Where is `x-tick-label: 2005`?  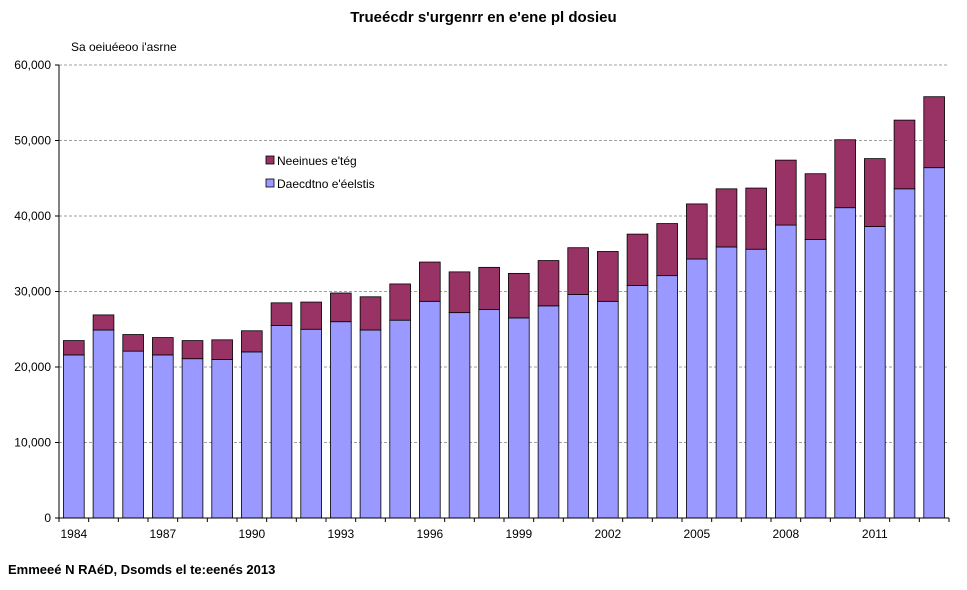 x-tick-label: 2005 is located at coordinates (696, 534).